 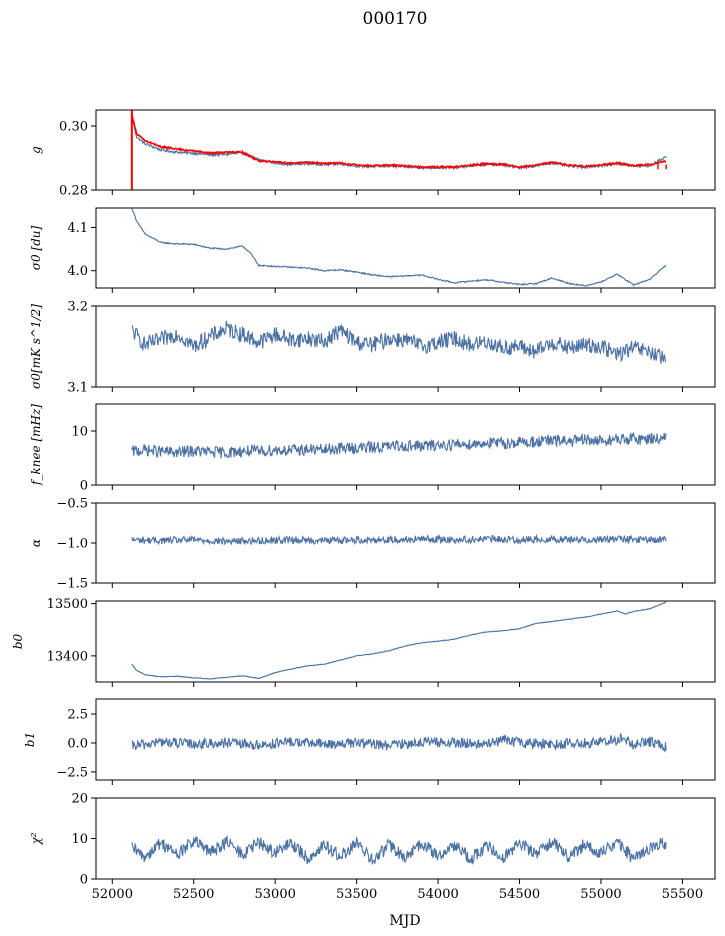 What do you see at coordinates (193, 894) in the screenshot?
I see `x-tick-label: 52500` at bounding box center [193, 894].